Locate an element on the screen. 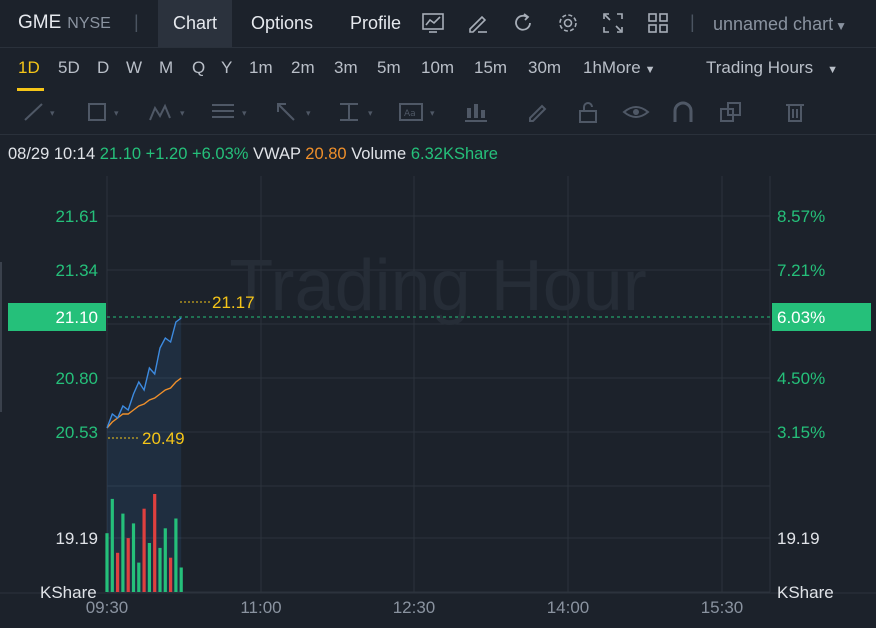 The width and height of the screenshot is (876, 628). watermark-text: Trading Hour is located at coordinates (438, 286).